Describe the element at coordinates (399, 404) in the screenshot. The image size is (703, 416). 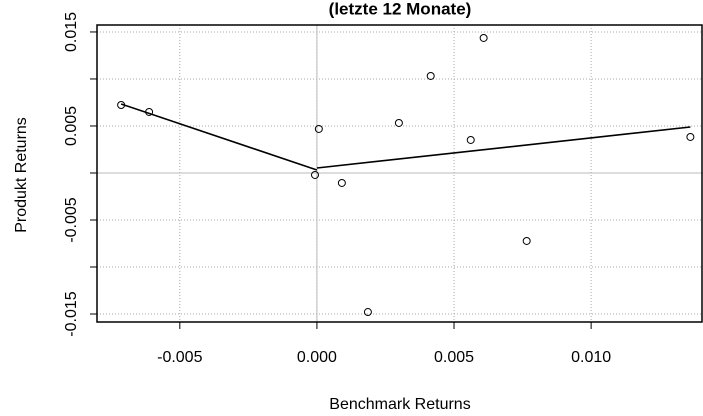
I see `x-axis-label: Benchmark Returns` at that location.